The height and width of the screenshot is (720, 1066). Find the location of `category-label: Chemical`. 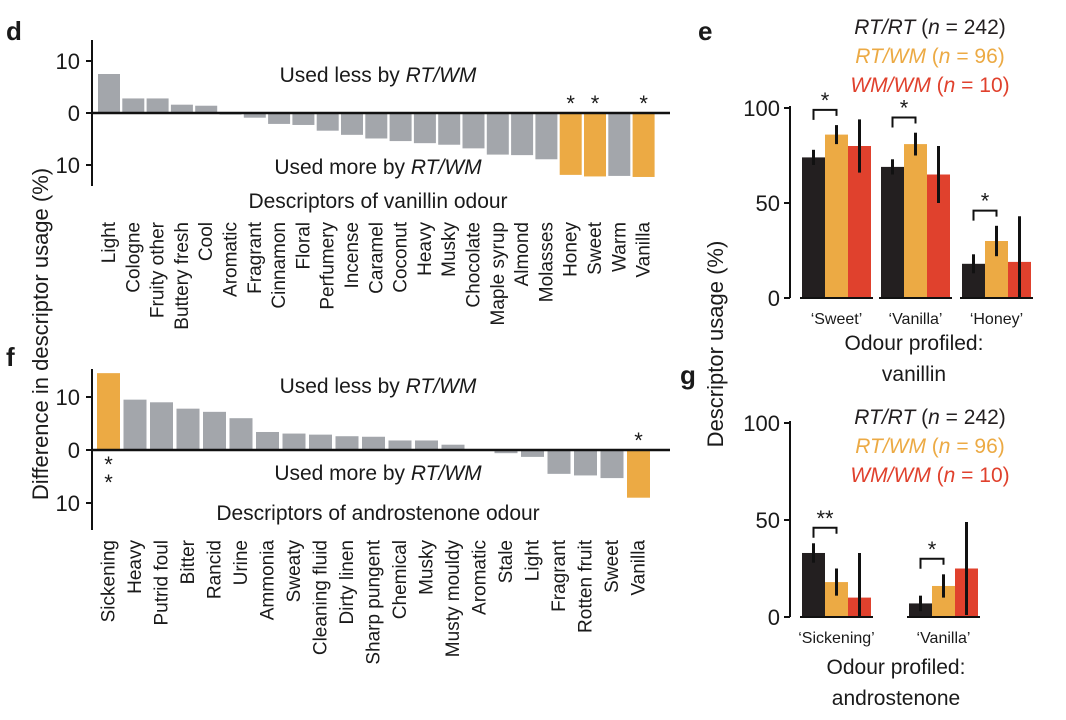

category-label: Chemical is located at coordinates (400, 579).